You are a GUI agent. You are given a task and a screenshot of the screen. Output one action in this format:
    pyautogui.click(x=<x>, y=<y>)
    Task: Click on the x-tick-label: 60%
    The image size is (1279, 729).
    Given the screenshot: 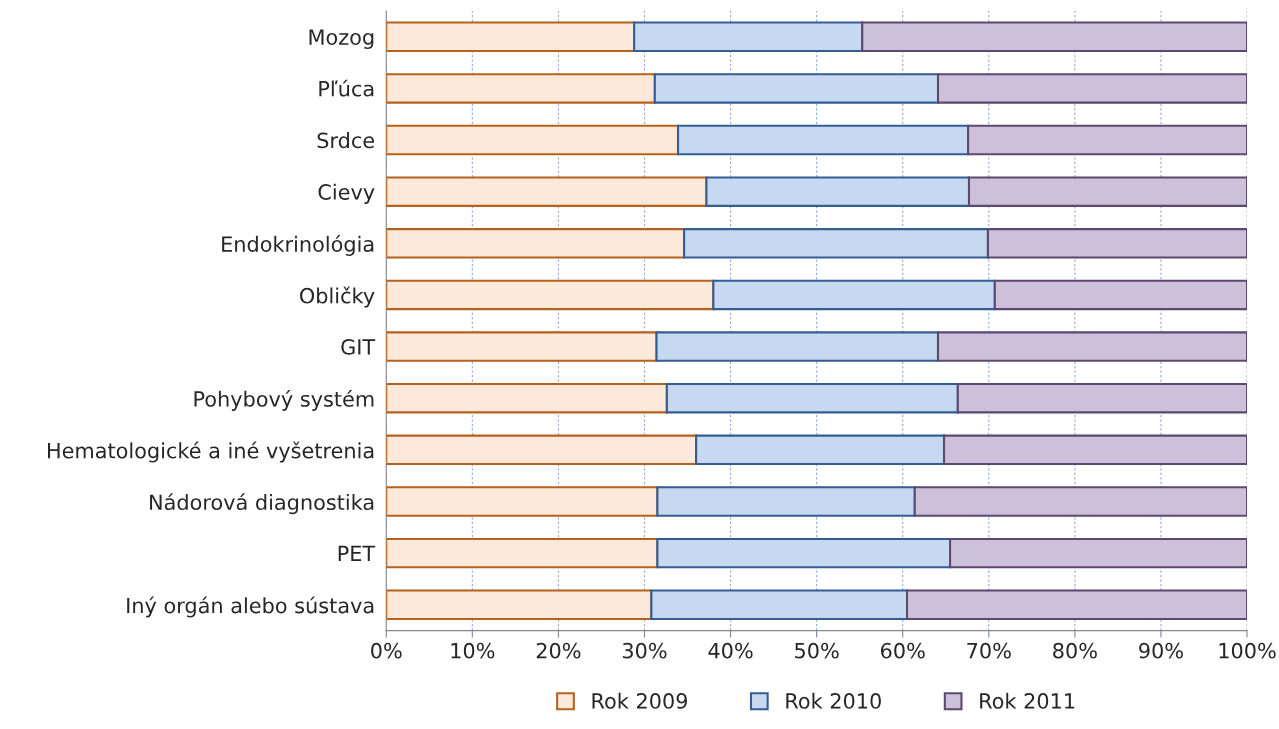 What is the action you would take?
    pyautogui.click(x=903, y=650)
    